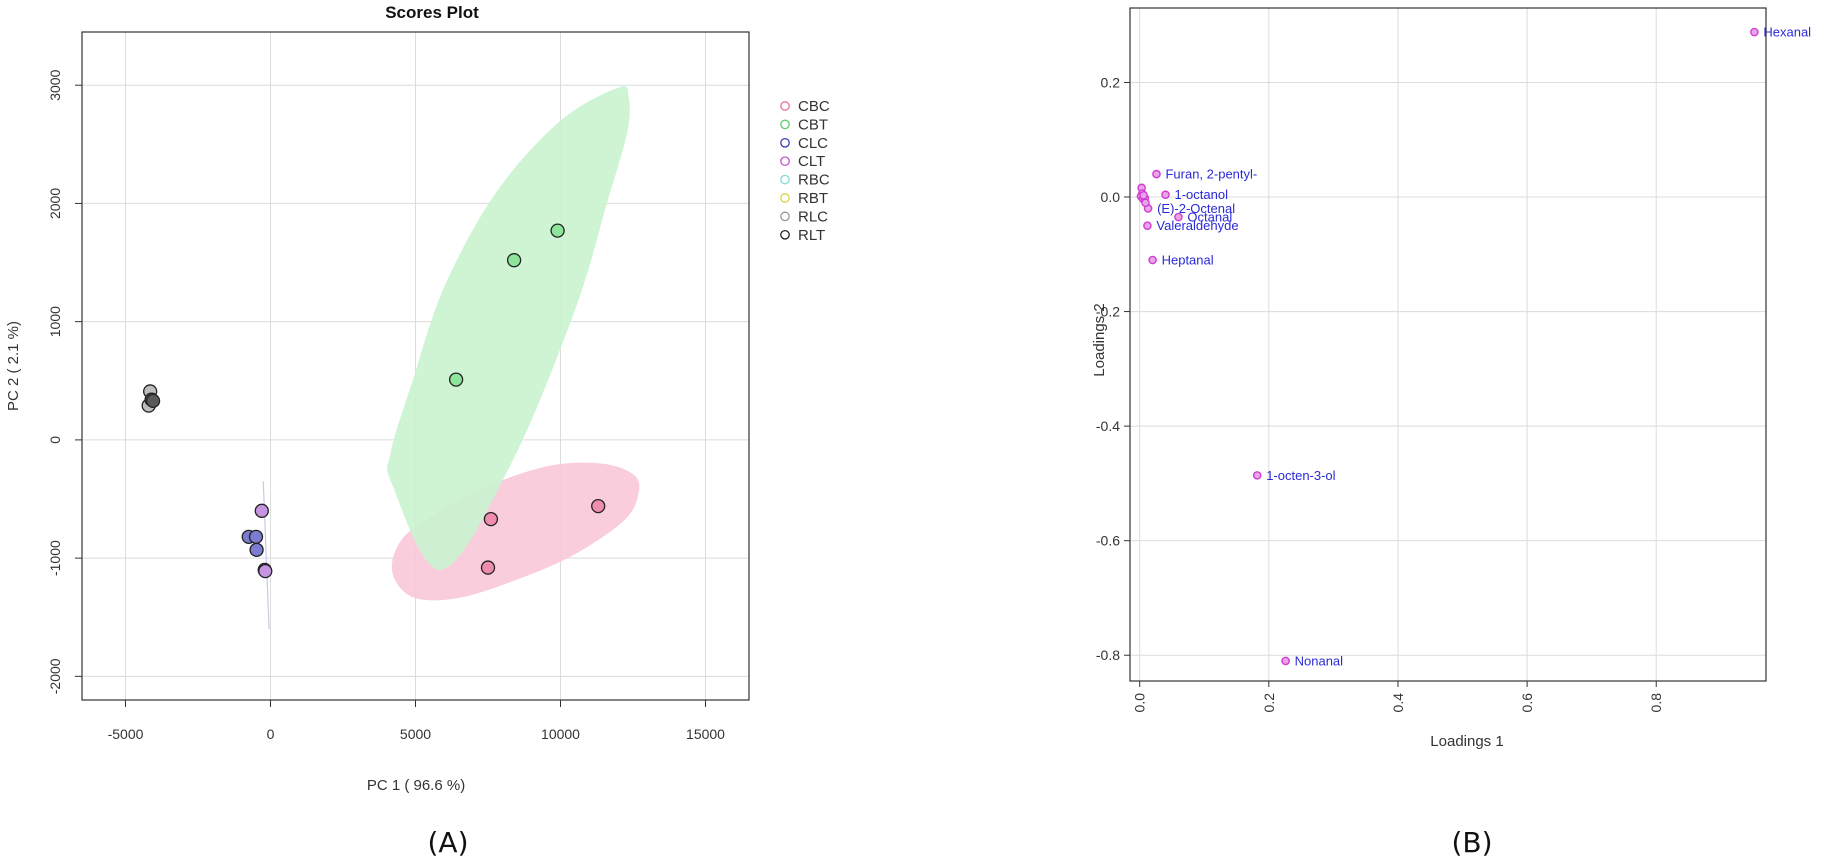 The height and width of the screenshot is (863, 1837). I want to click on scores-y-tick-label: 1000, so click(55, 321).